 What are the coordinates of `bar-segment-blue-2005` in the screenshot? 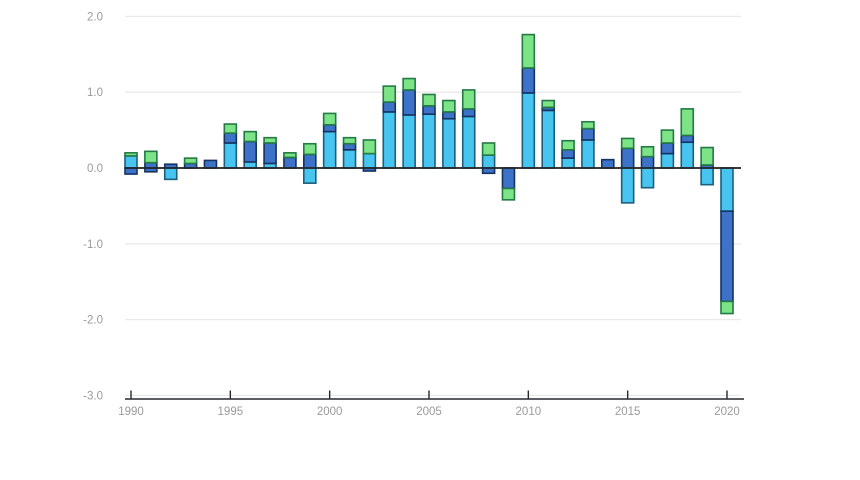 It's located at (429, 110).